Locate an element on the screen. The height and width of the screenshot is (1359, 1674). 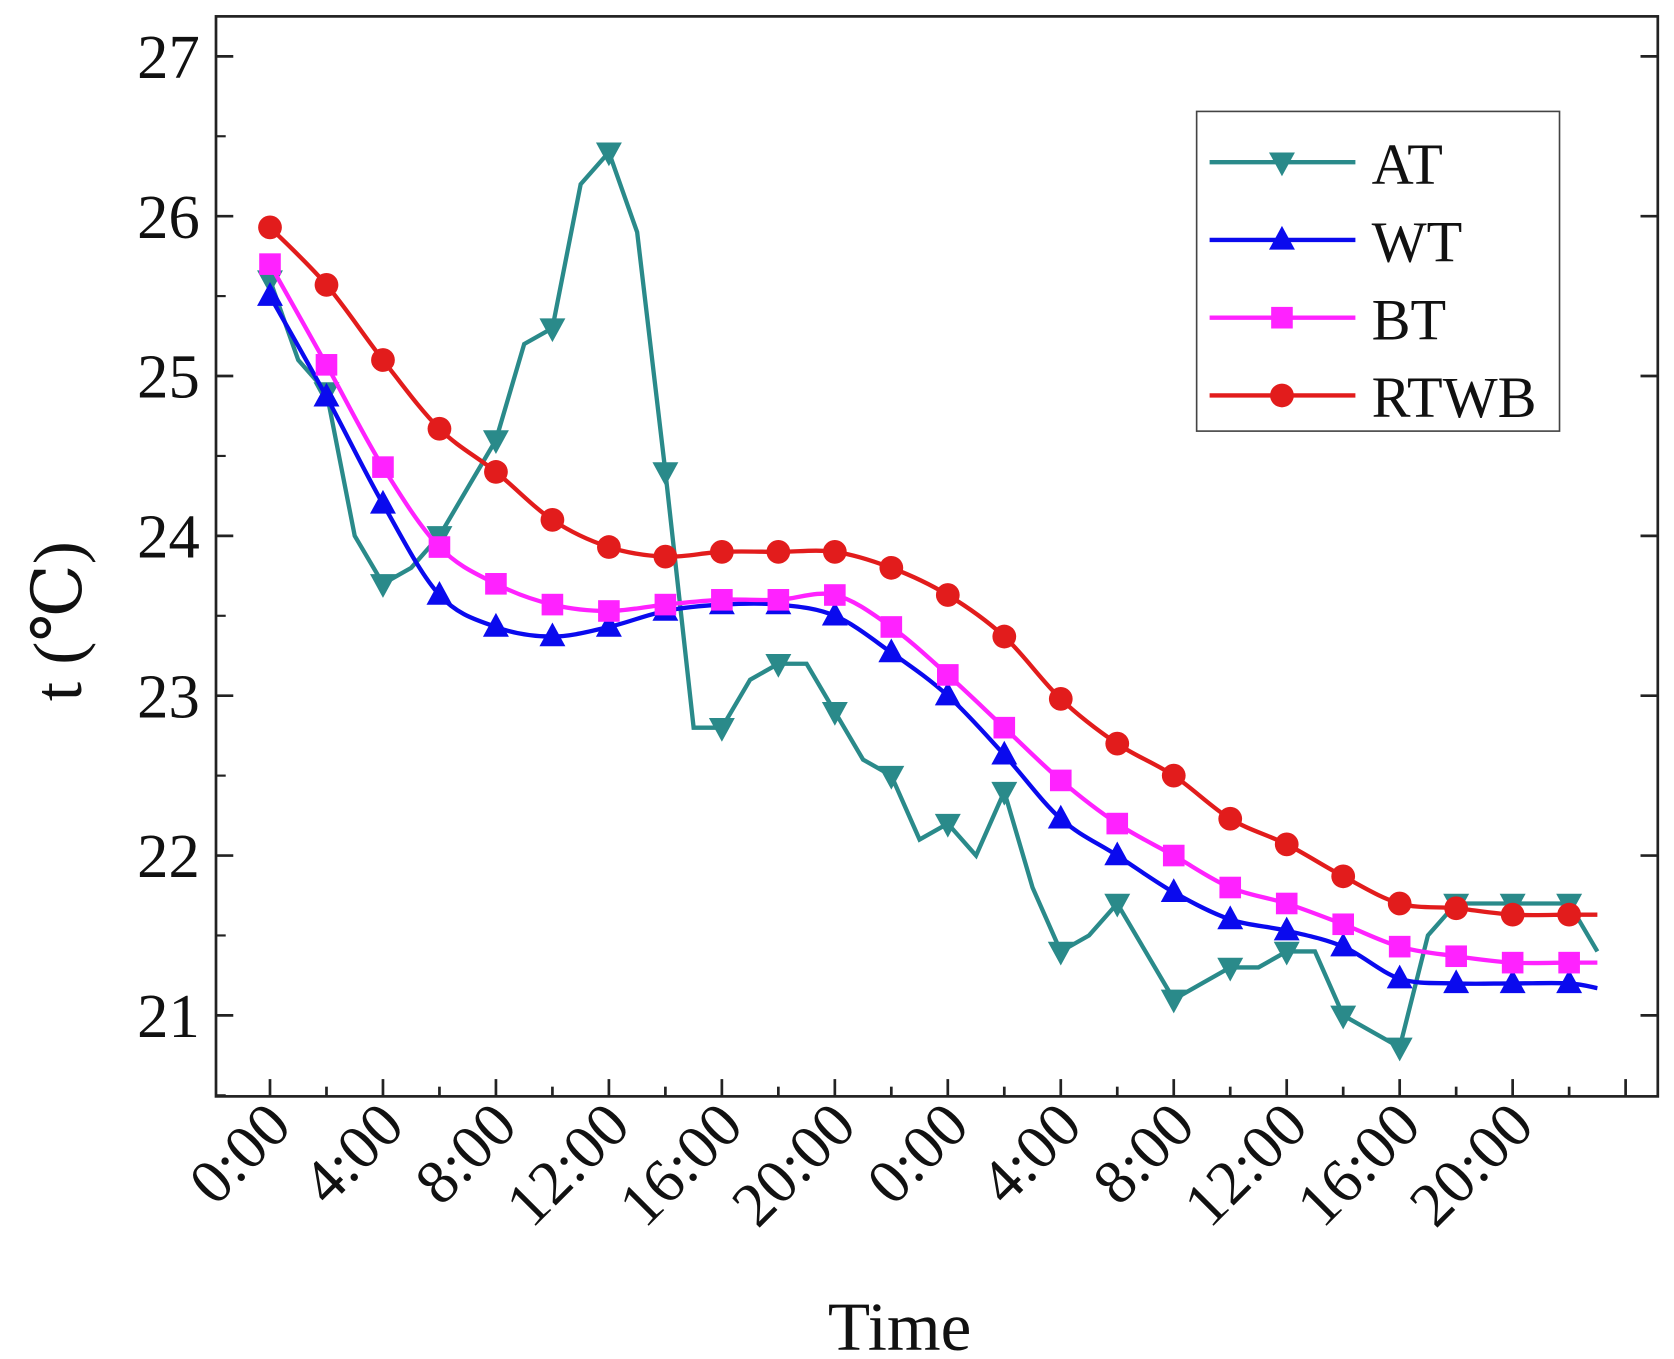
y-tick-label: 22 is located at coordinates (168, 856).